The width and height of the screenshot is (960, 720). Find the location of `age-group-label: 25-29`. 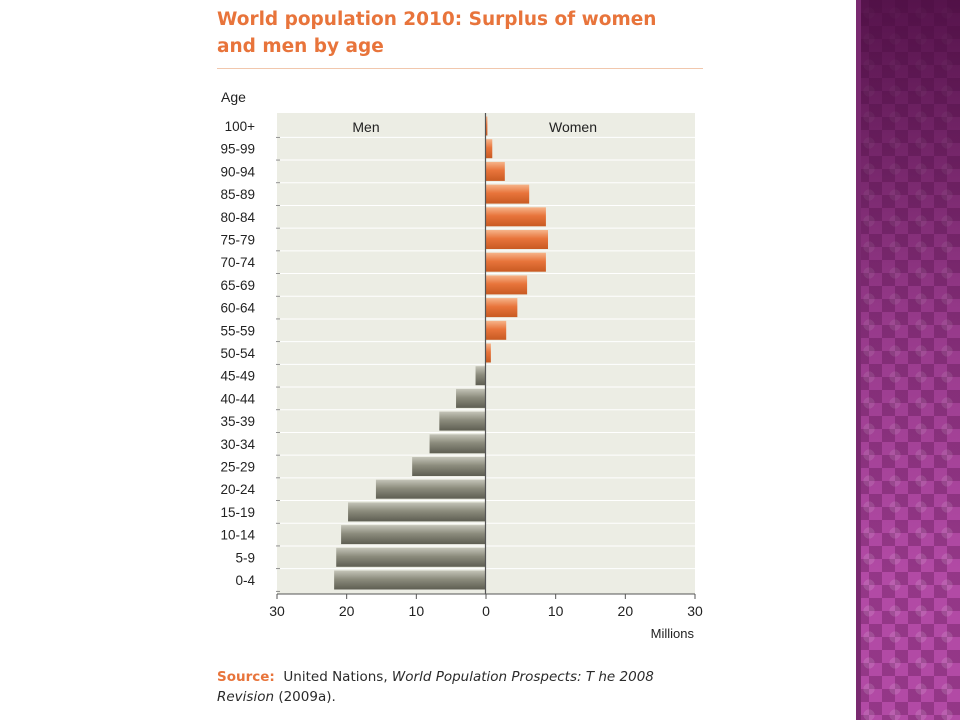

age-group-label: 25-29 is located at coordinates (237, 467).